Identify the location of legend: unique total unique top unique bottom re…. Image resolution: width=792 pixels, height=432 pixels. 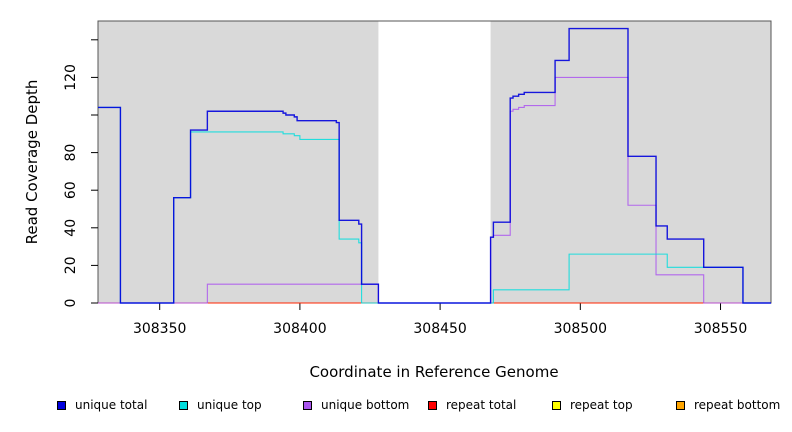
(396, 409).